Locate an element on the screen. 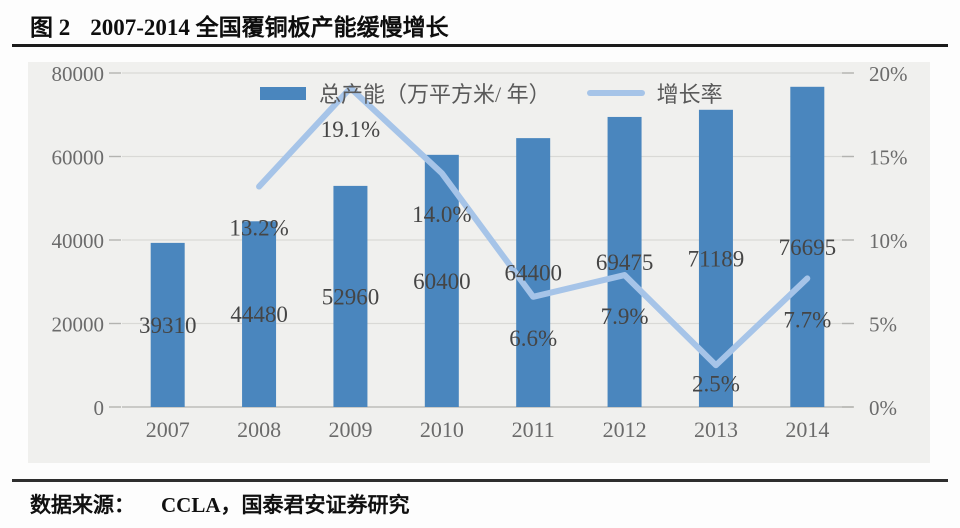 The width and height of the screenshot is (960, 528). bar-value-label: 69475 is located at coordinates (625, 262).